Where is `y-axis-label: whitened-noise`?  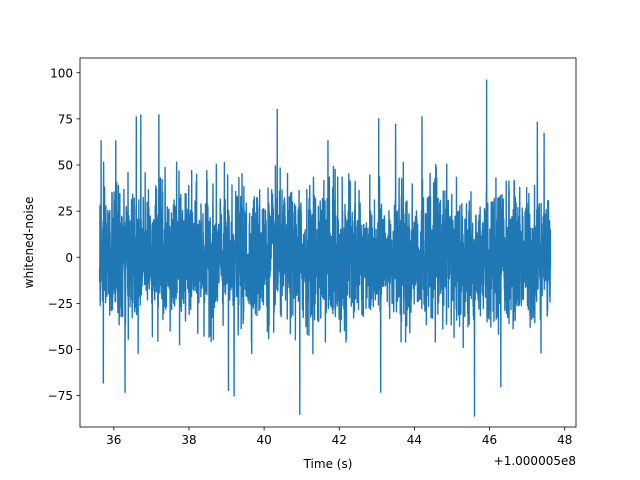 y-axis-label: whitened-noise is located at coordinates (29, 243).